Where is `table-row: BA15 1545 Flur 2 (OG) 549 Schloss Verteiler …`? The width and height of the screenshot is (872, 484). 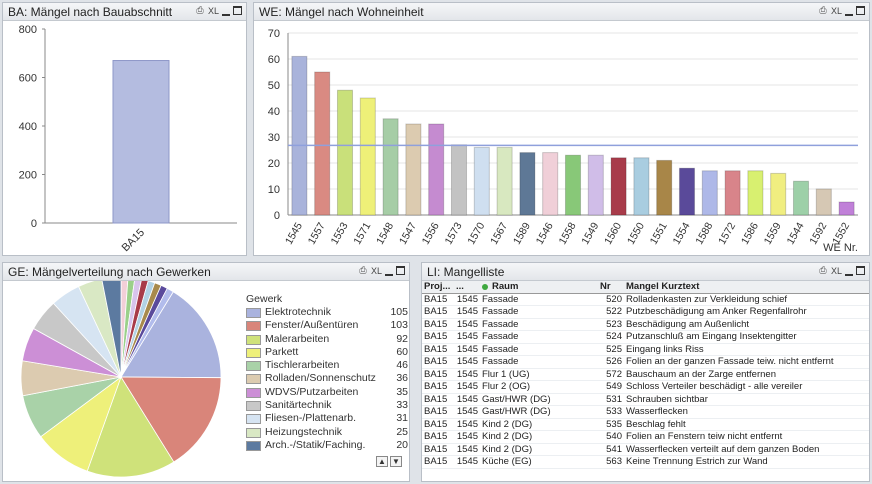
table-row: BA15 1545 Flur 2 (OG) 549 Schloss Verteiler … is located at coordinates (645, 387).